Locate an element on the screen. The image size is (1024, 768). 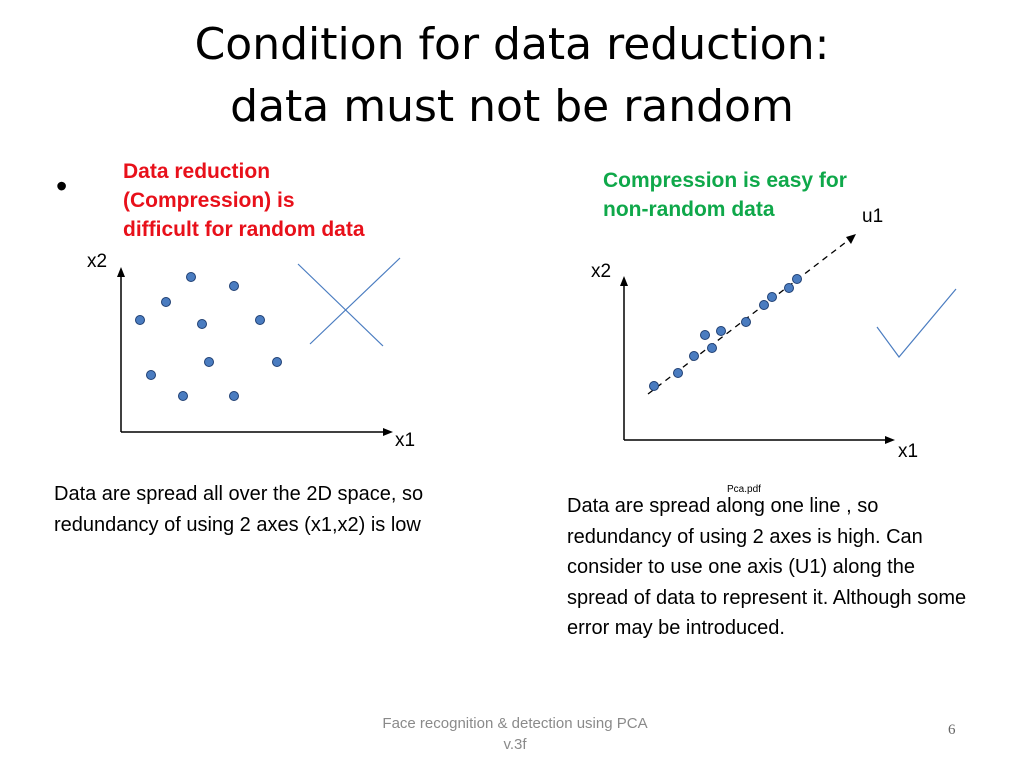
source-label: Pca.pdf is located at coordinates (744, 489).